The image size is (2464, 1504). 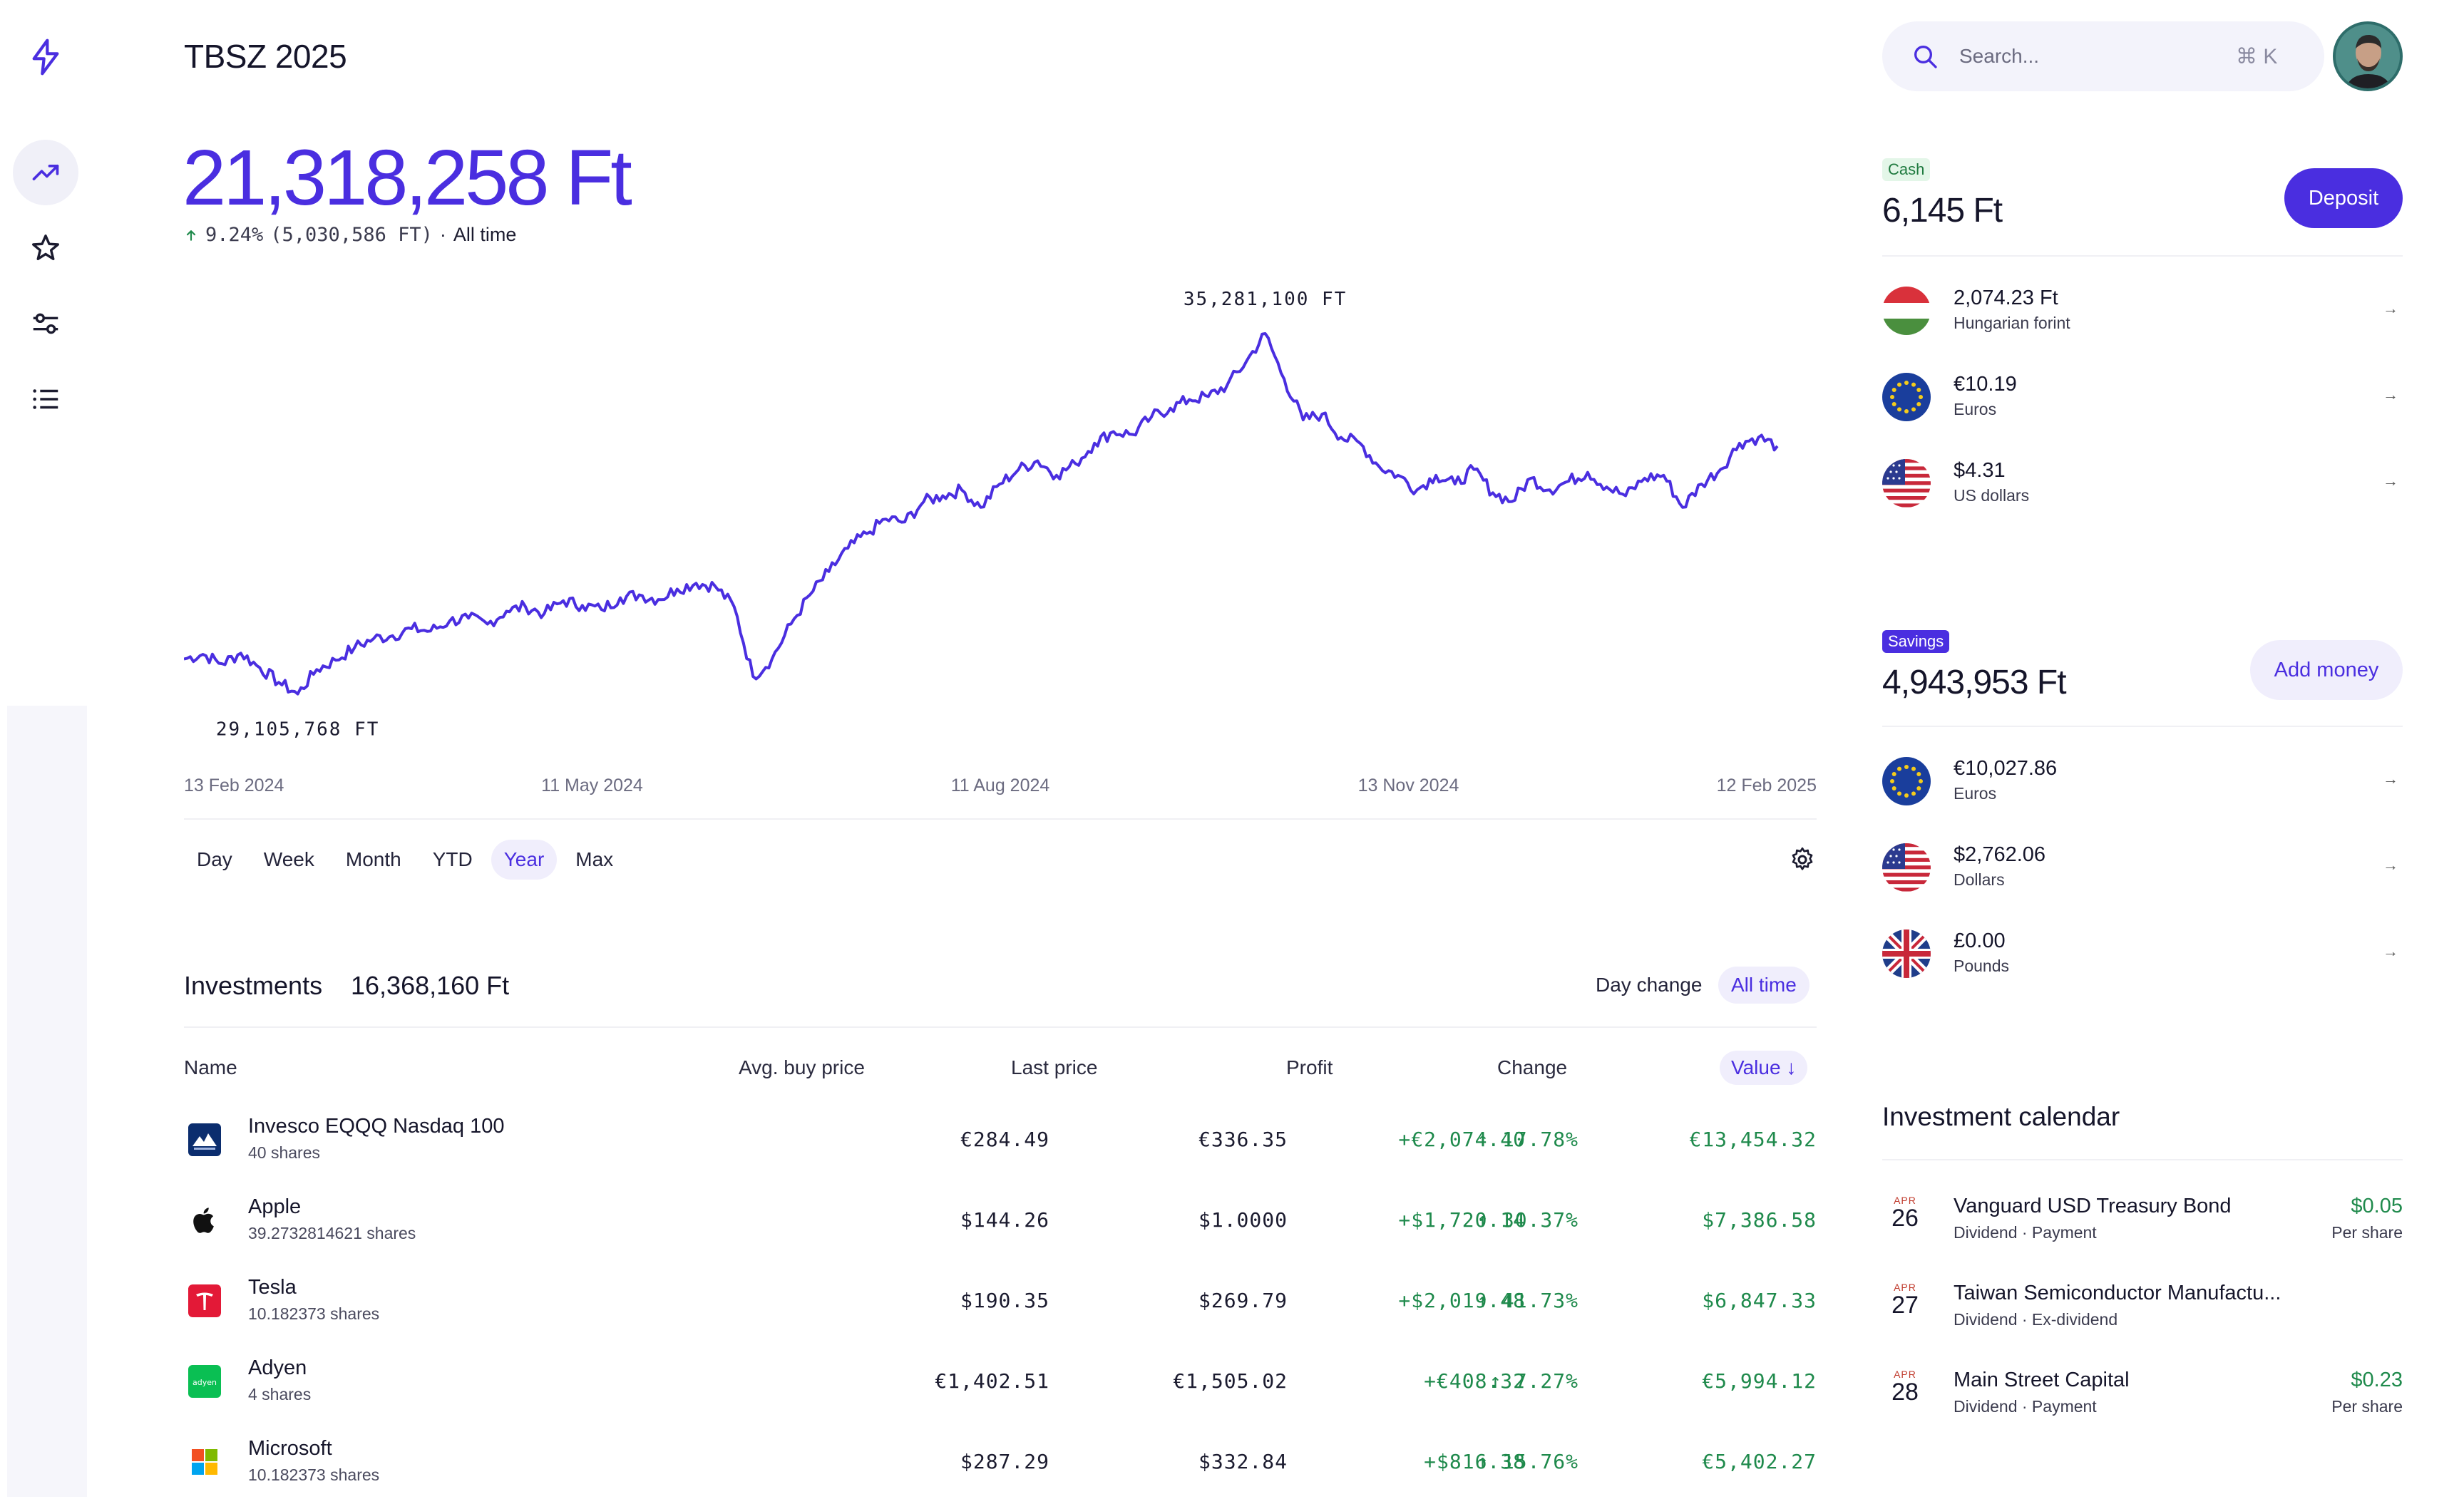 I want to click on account-amount: $2,762.06, so click(x=2000, y=855).